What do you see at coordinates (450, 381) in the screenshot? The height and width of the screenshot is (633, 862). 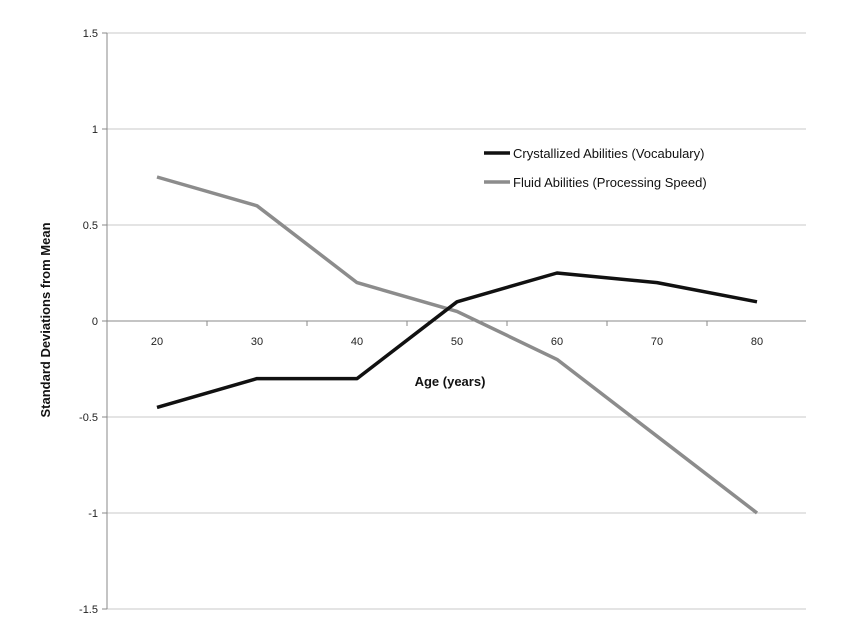 I see `x-axis-title: Age (years)` at bounding box center [450, 381].